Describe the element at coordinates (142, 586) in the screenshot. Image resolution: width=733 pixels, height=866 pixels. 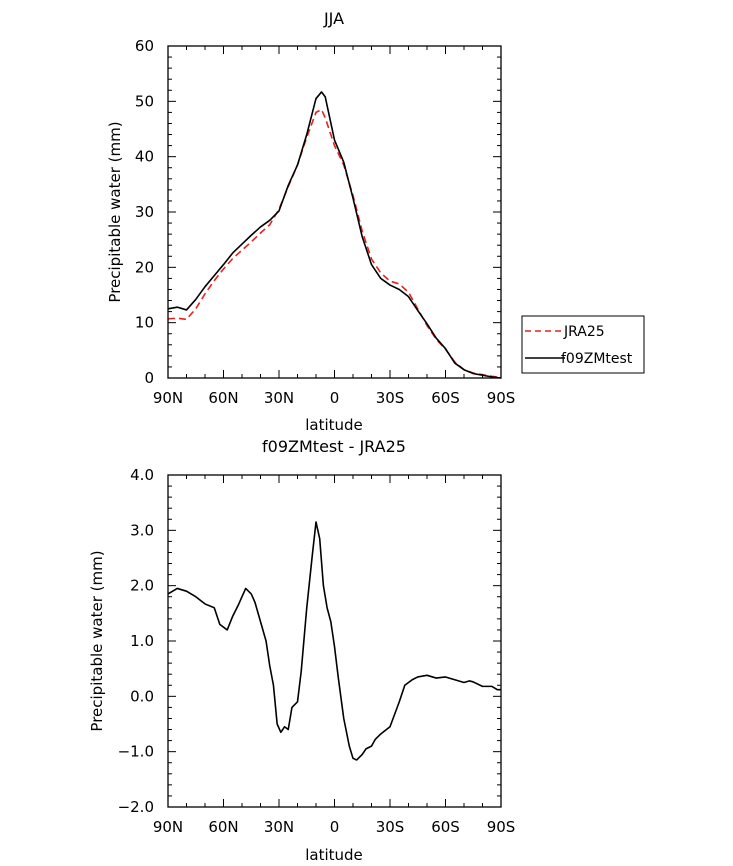
I see `y-tick-label: 2.0` at that location.